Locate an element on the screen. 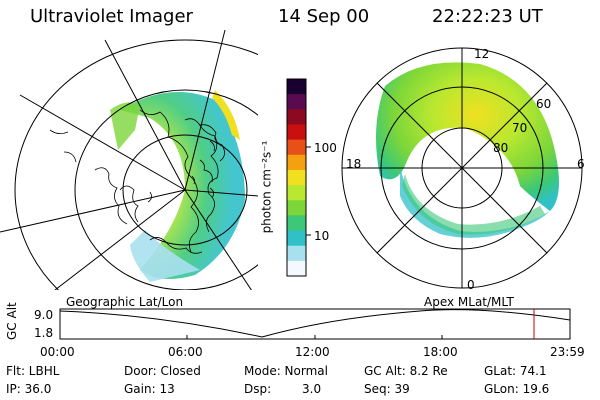  altitude-ytick-top: 9.0 is located at coordinates (44, 315).